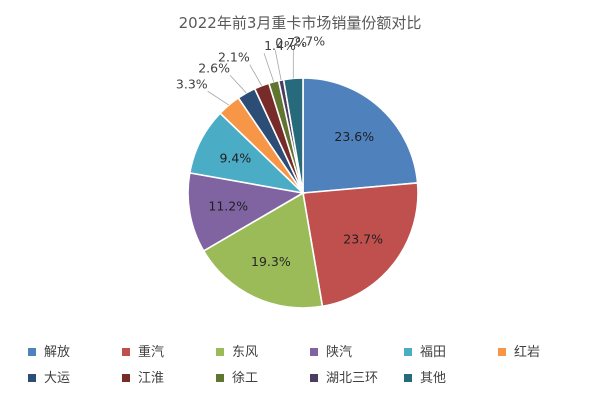 The width and height of the screenshot is (600, 400). Describe the element at coordinates (300, 23) in the screenshot. I see `chart-title: 2022年前3月重卡市场销量份额对比` at that location.